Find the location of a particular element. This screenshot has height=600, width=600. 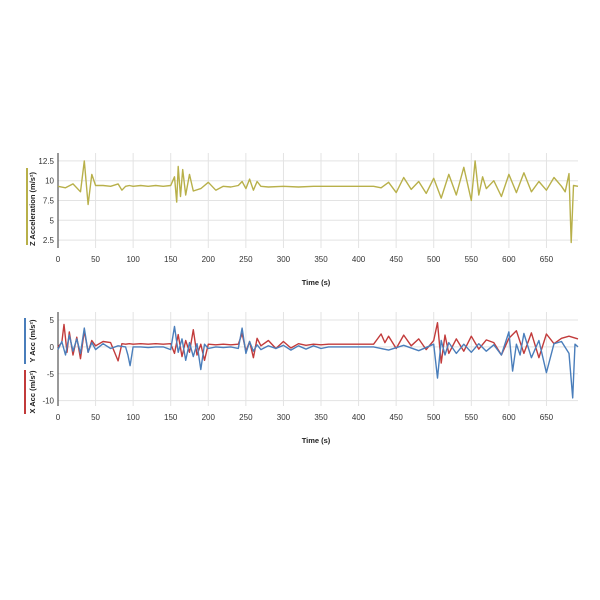

z-x-tick-label: 400 is located at coordinates (359, 259).